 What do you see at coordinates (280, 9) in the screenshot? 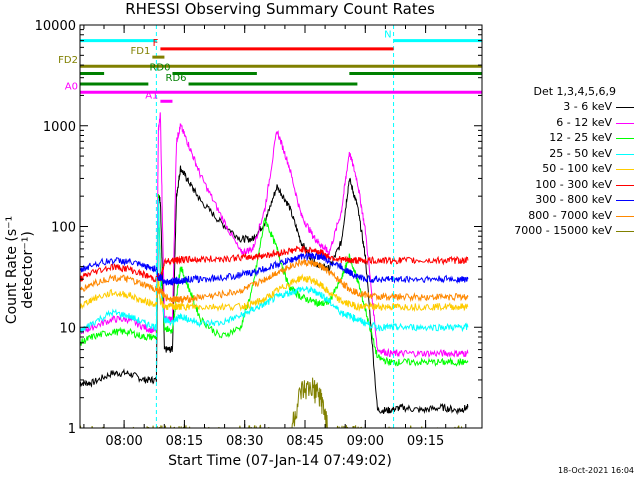
I see `chart-title: RHESSI Observing Summary Count Rates` at bounding box center [280, 9].